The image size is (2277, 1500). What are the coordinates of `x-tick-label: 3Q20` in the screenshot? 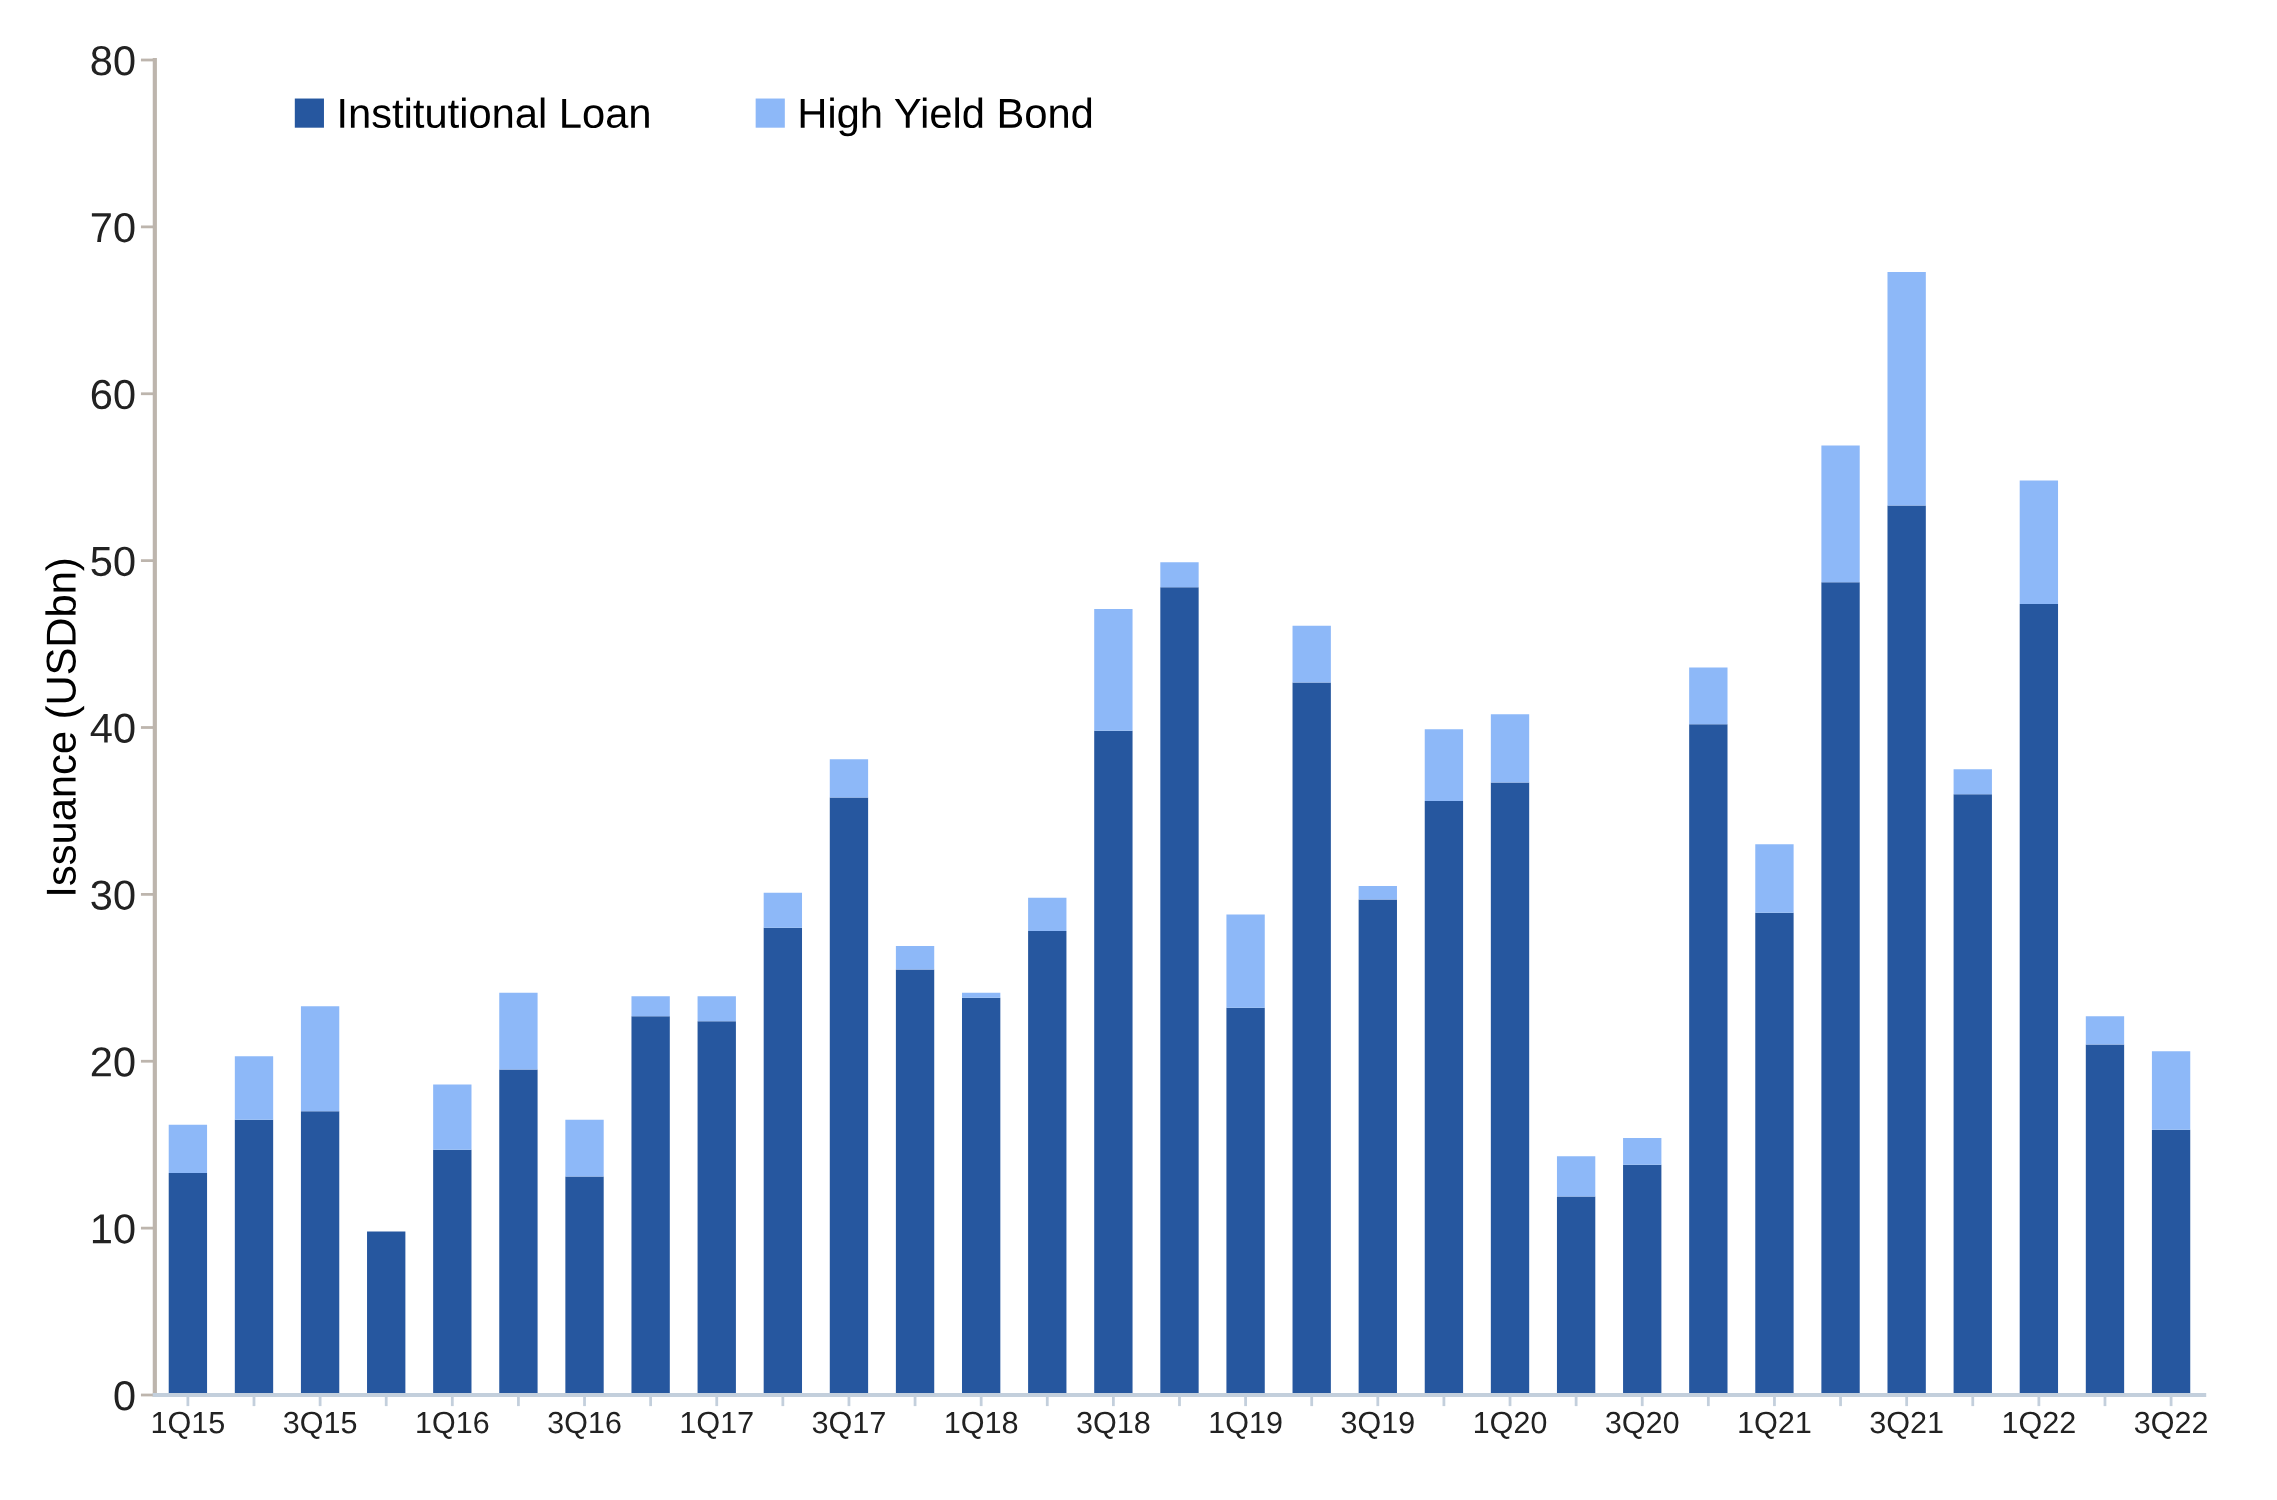 It's located at (1642, 1425).